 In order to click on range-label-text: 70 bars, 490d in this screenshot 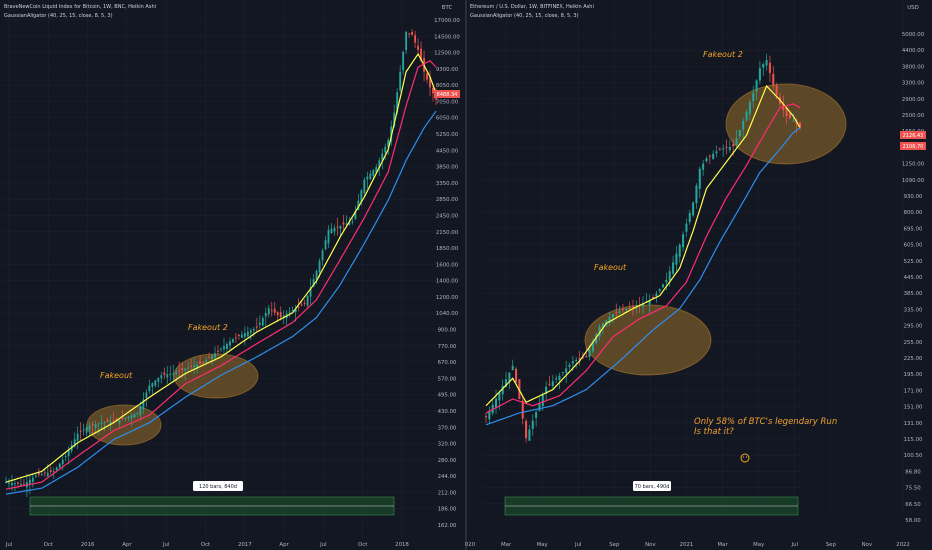, I will do `click(652, 487)`.